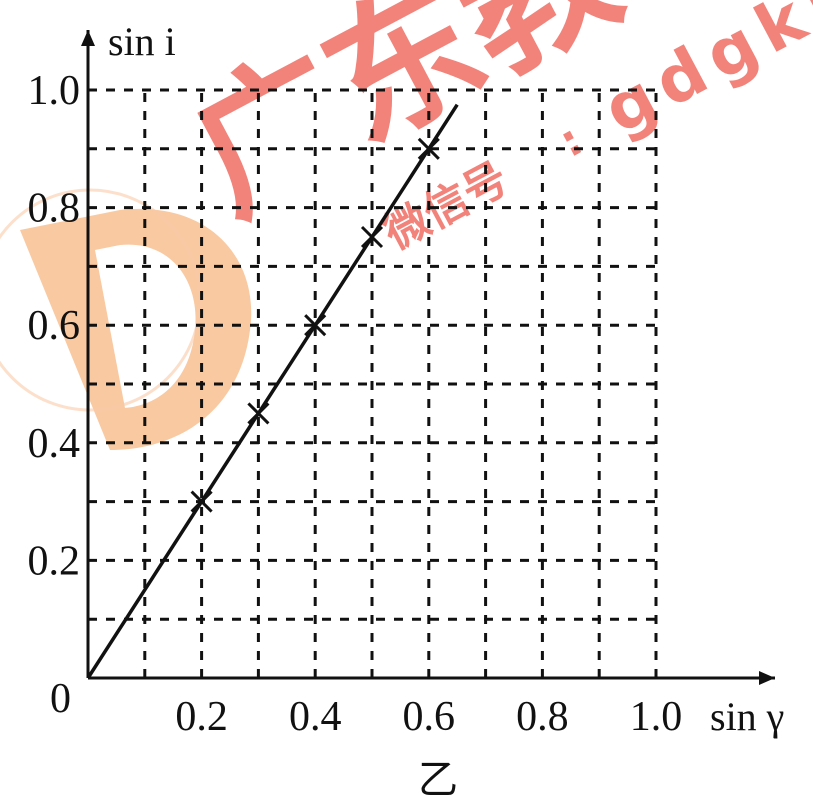 The width and height of the screenshot is (813, 796). What do you see at coordinates (88, 38) in the screenshot?
I see `y-axis-arrow` at bounding box center [88, 38].